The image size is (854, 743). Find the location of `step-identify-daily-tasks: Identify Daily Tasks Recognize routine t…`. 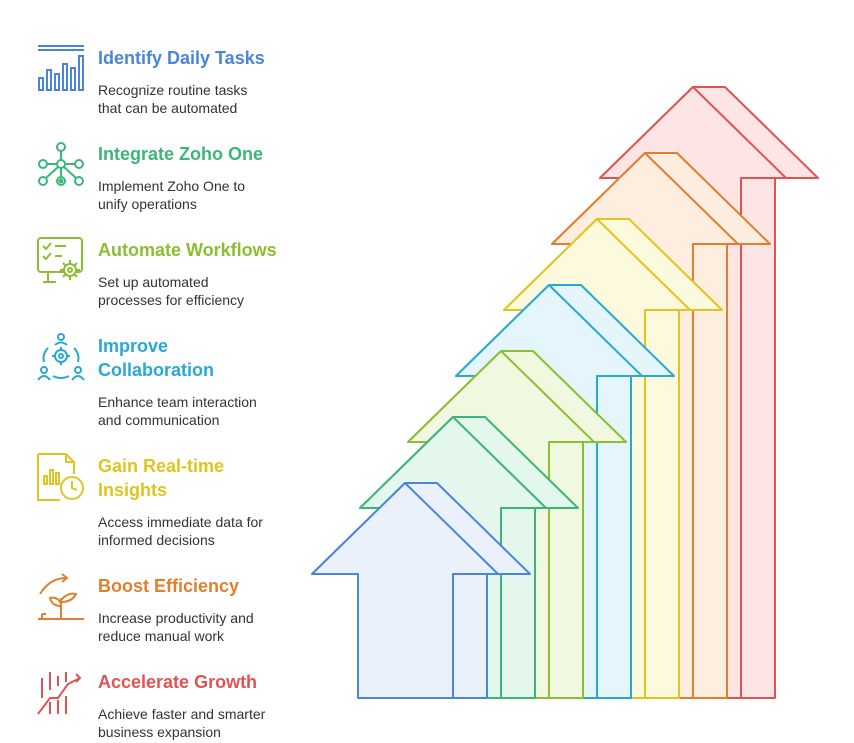

step-identify-daily-tasks: Identify Daily Tasks Recognize routine t… is located at coordinates (176, 84).